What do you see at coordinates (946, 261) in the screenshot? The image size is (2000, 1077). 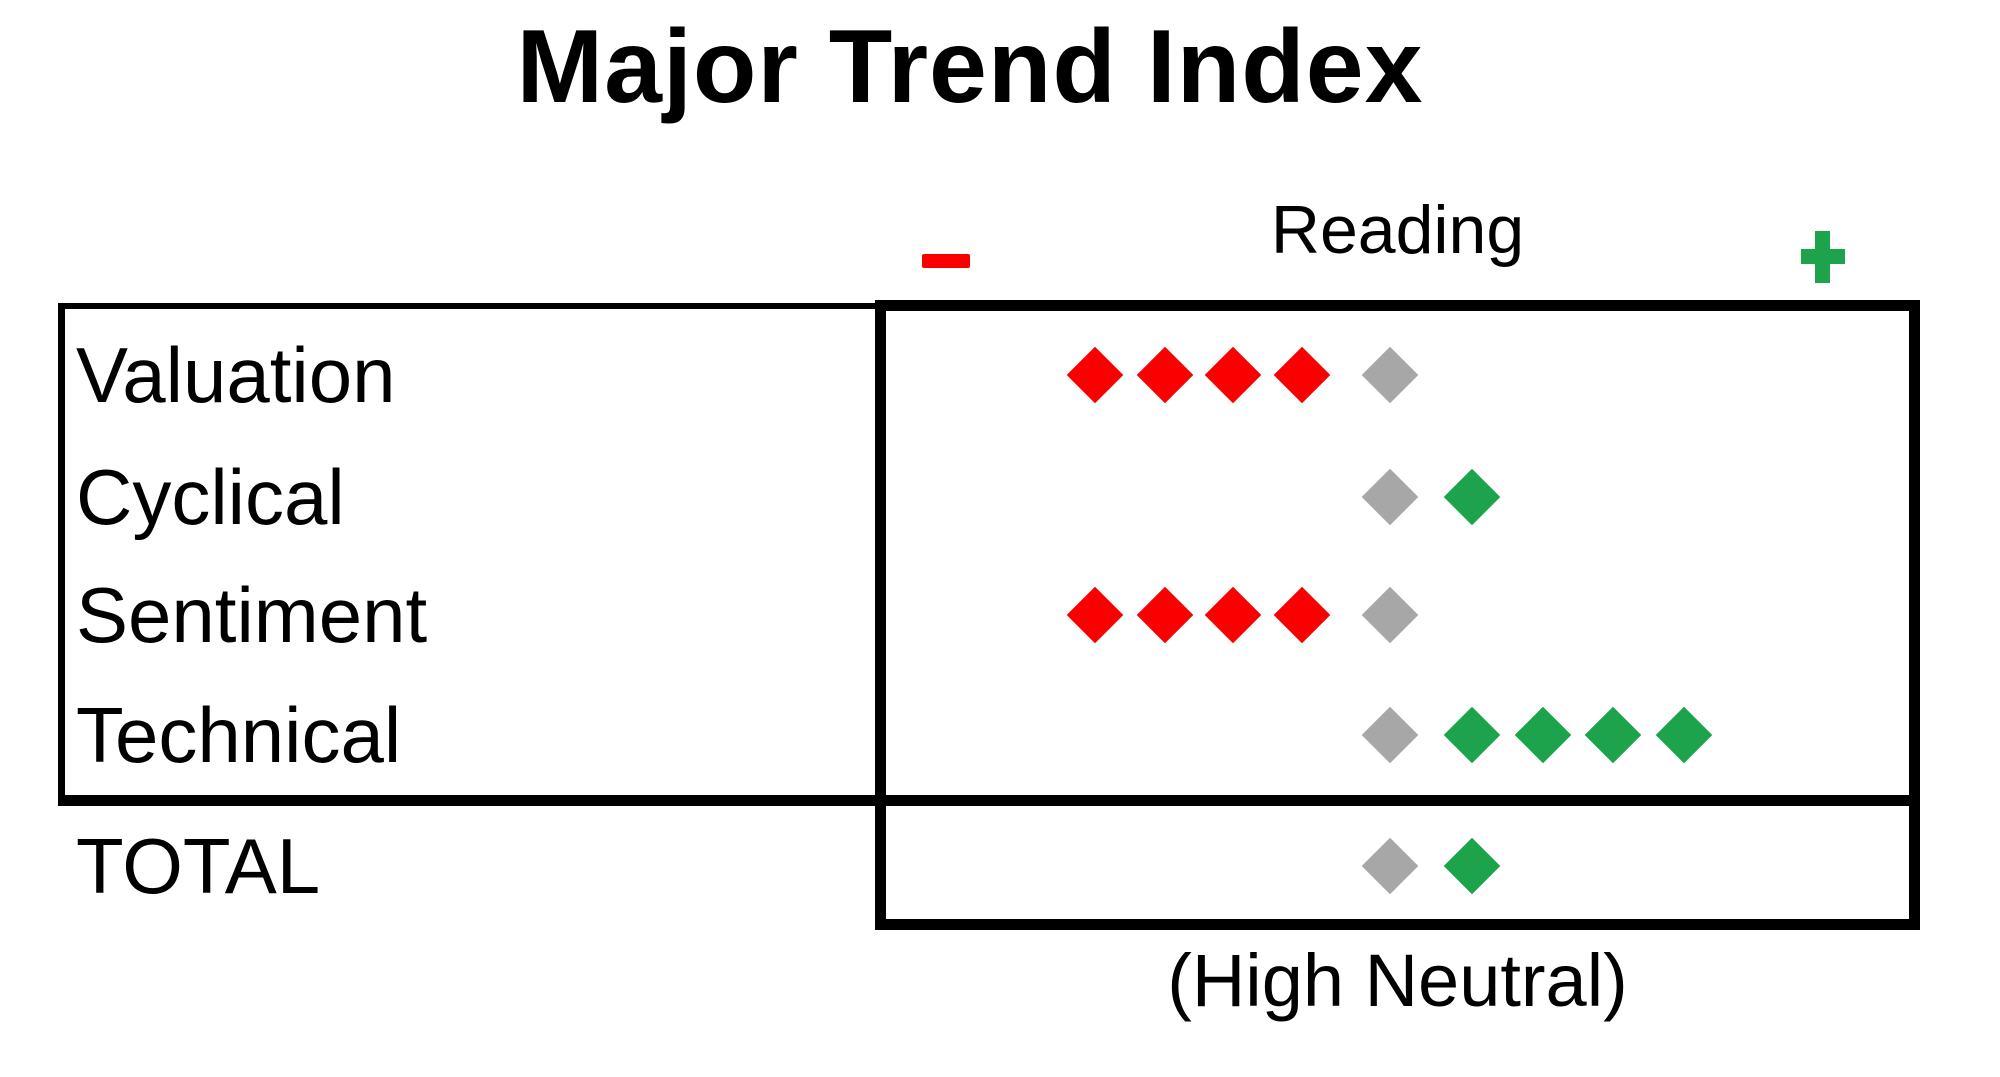 I see `minus-icon` at bounding box center [946, 261].